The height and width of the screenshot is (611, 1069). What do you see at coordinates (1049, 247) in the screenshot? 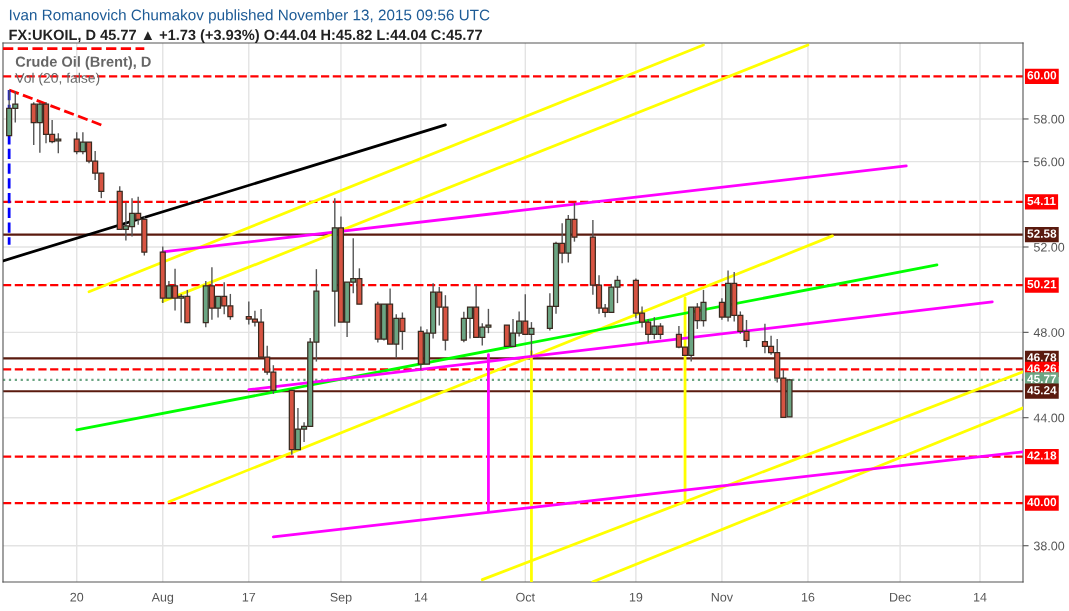
I see `y-tick-label: 52.00` at bounding box center [1049, 247].